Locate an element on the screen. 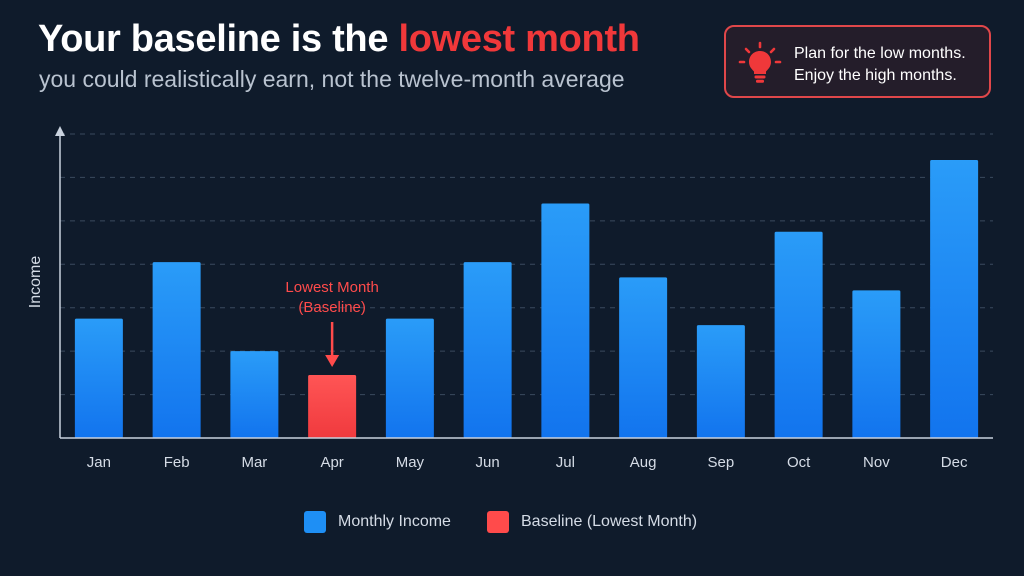 The width and height of the screenshot is (1024, 576). x-tick-nov: Nov is located at coordinates (876, 462).